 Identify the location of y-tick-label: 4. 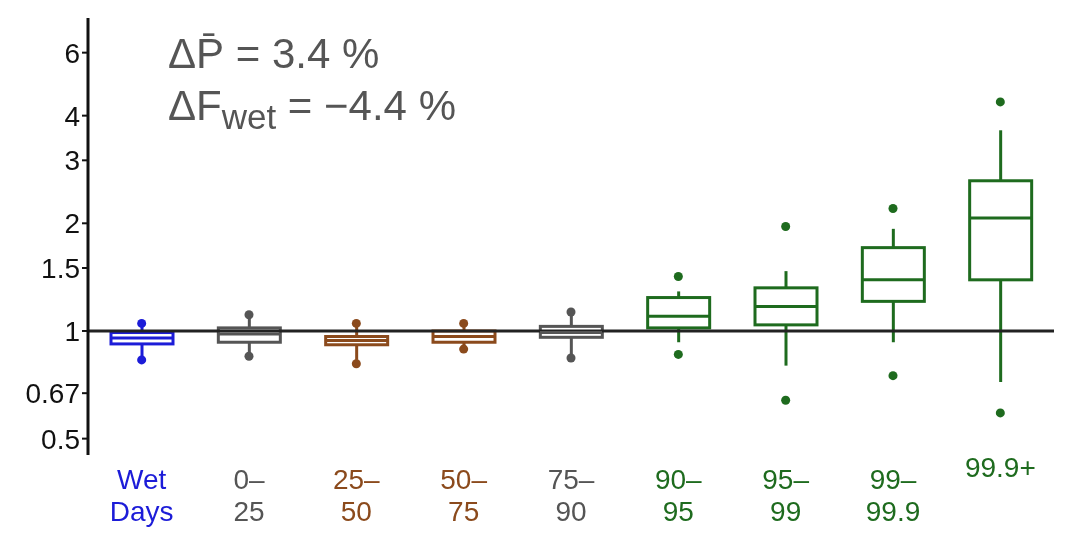
(72, 116).